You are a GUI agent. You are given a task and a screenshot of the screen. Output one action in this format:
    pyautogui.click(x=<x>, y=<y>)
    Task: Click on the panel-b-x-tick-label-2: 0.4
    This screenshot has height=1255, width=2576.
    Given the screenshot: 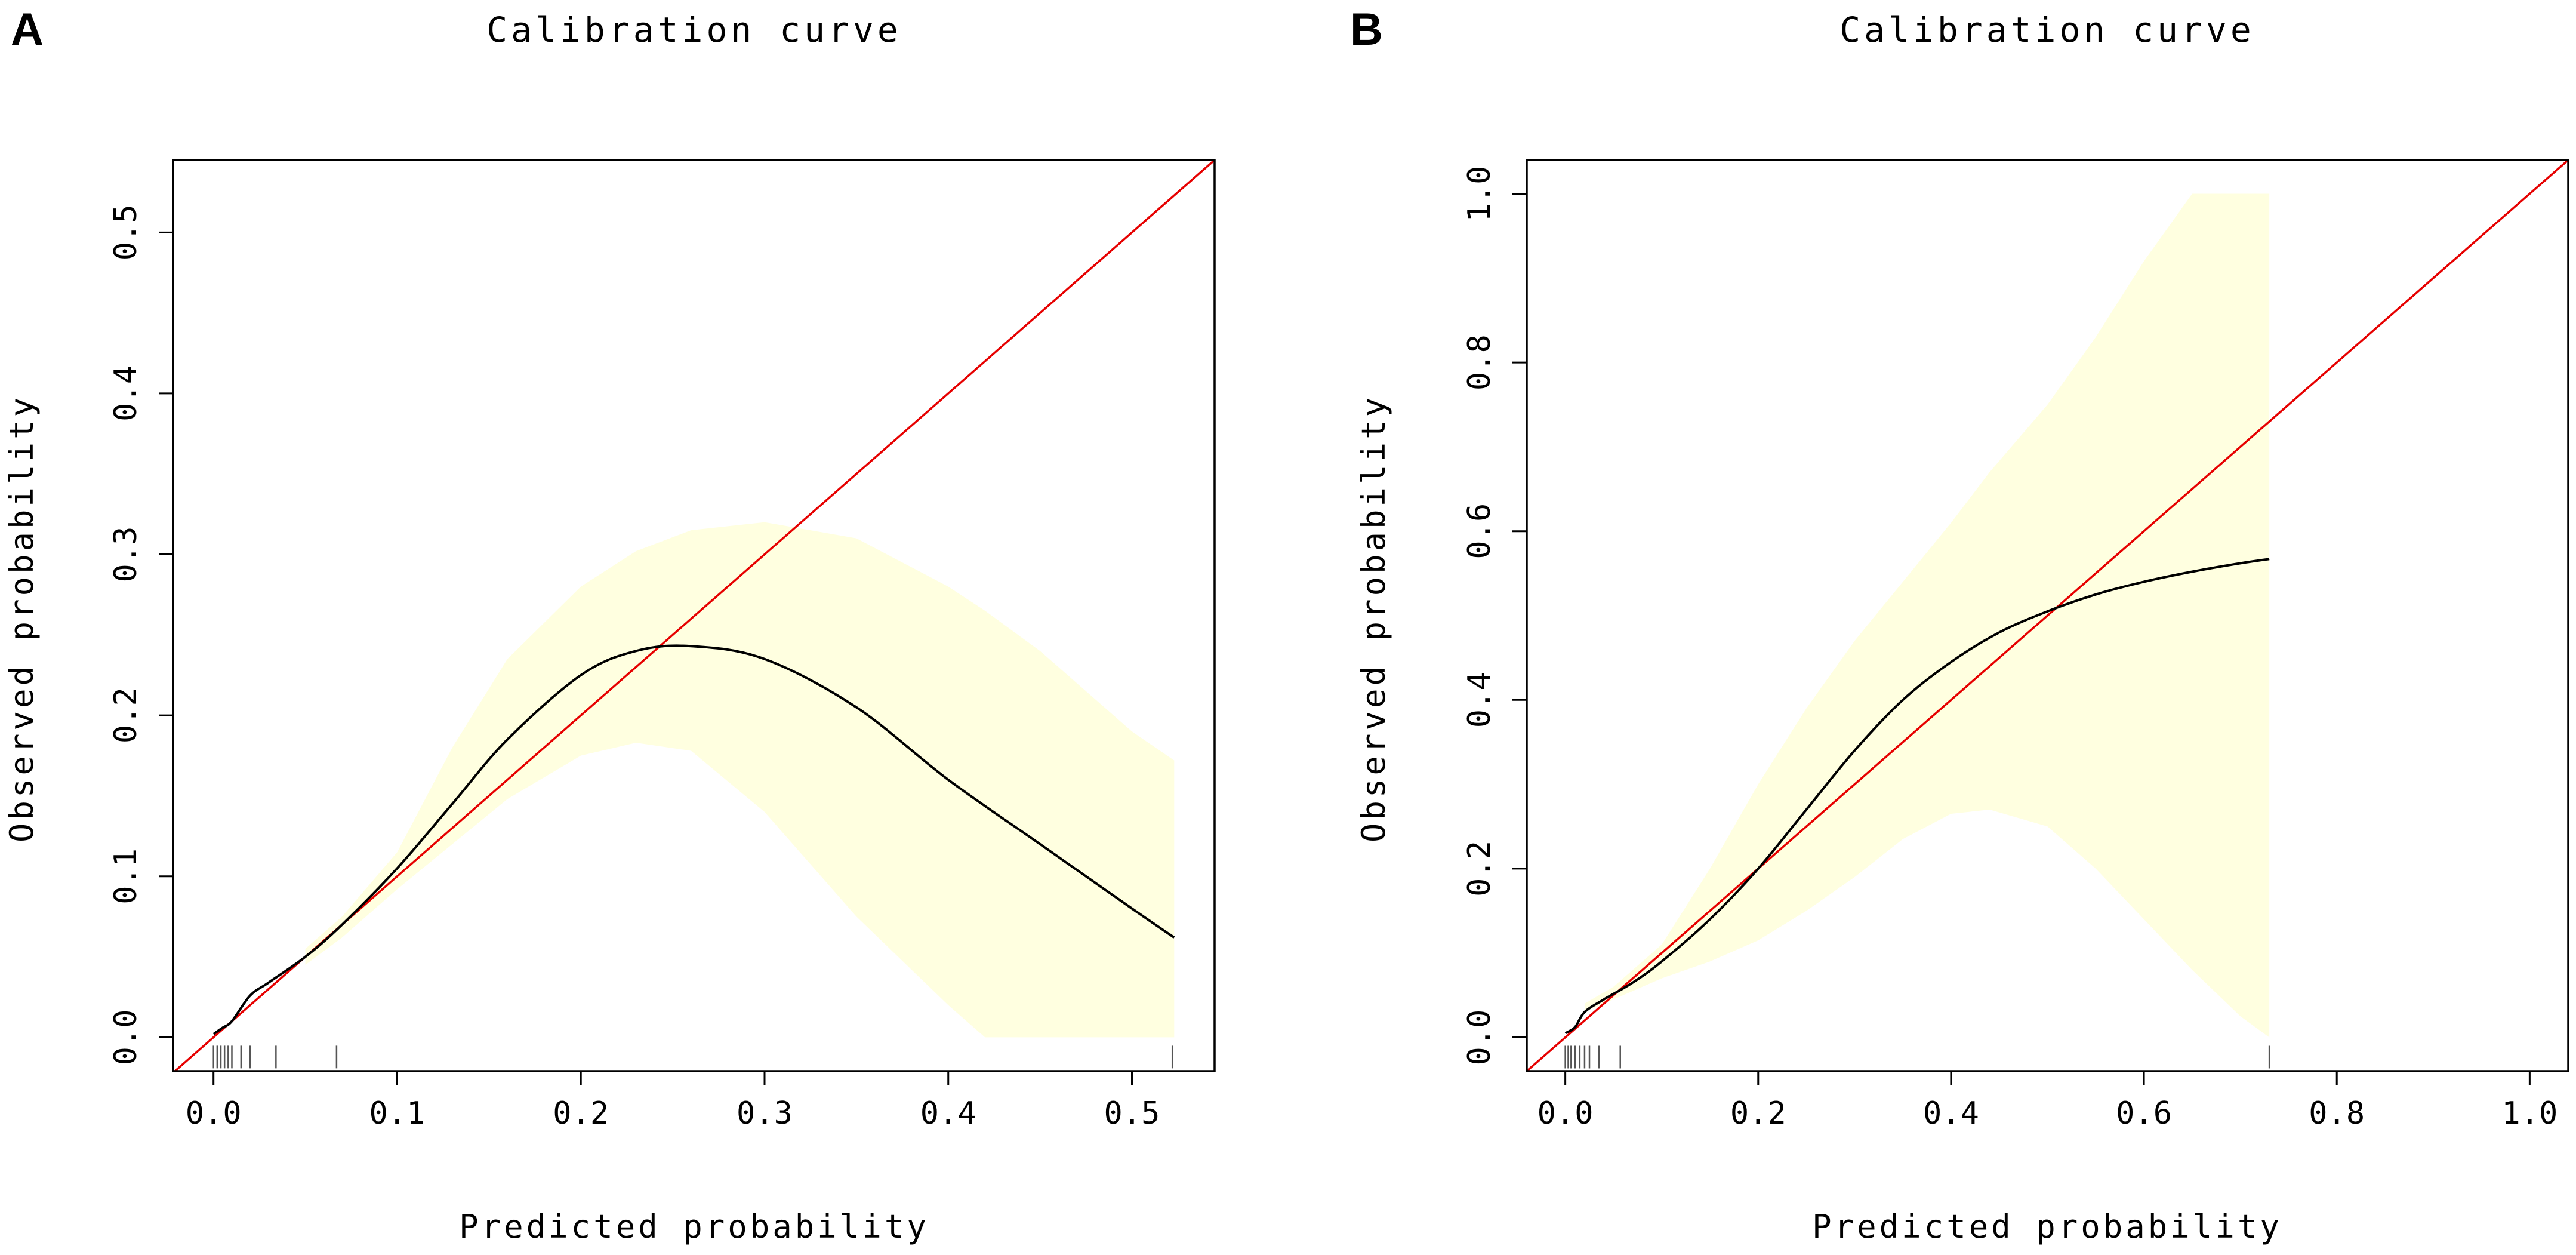 What is the action you would take?
    pyautogui.click(x=1951, y=1113)
    